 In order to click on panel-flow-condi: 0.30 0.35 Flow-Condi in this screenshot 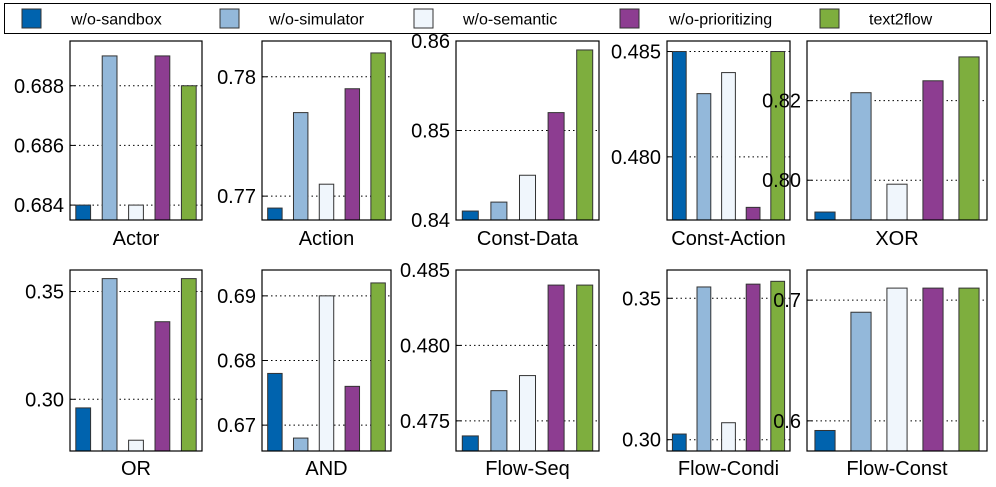, I will do `click(706, 374)`.